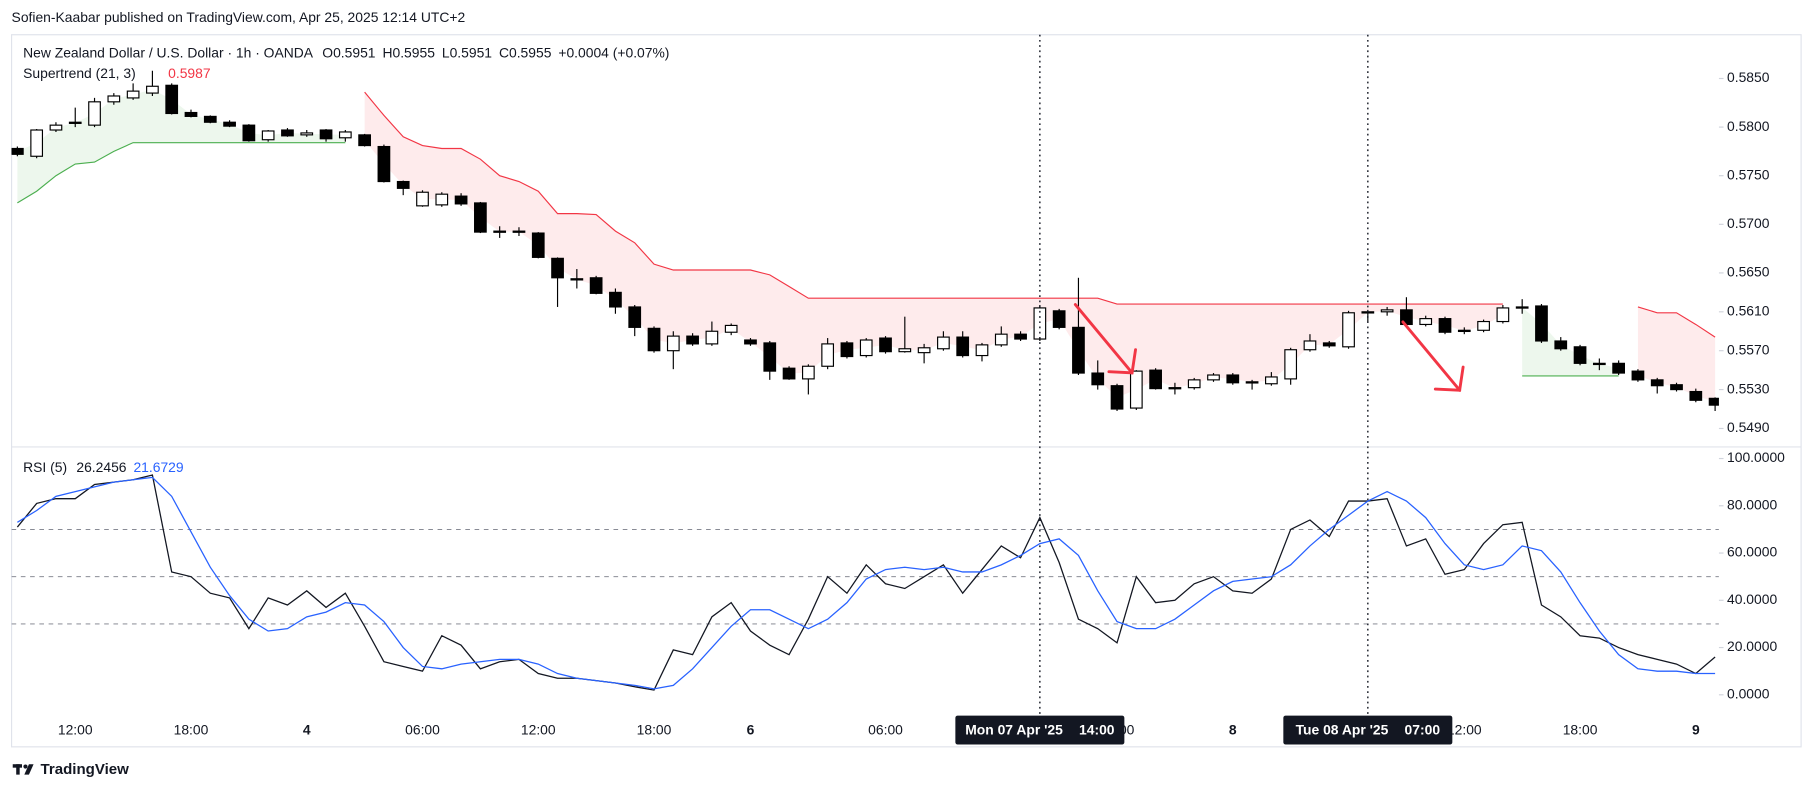  Describe the element at coordinates (1748, 174) in the screenshot. I see `price-tick-label: 0.5750` at that location.